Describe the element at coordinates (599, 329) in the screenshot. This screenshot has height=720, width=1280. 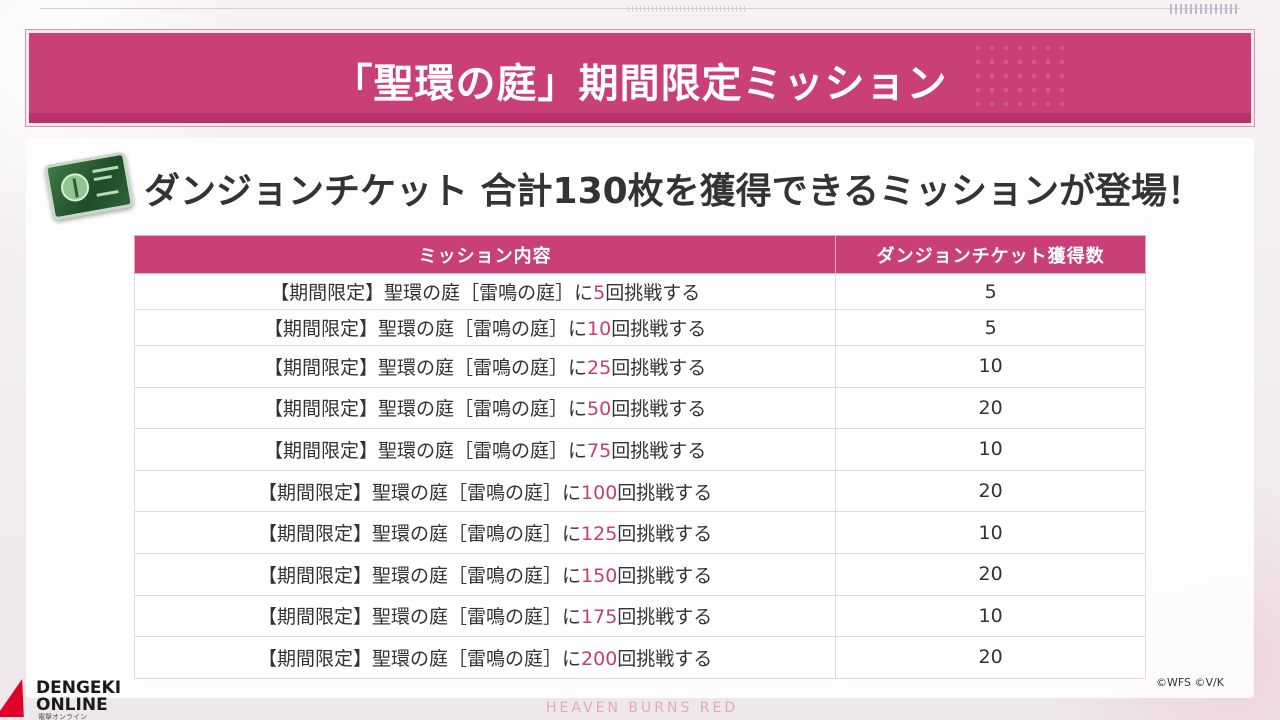
I see `mission-count: 10` at that location.